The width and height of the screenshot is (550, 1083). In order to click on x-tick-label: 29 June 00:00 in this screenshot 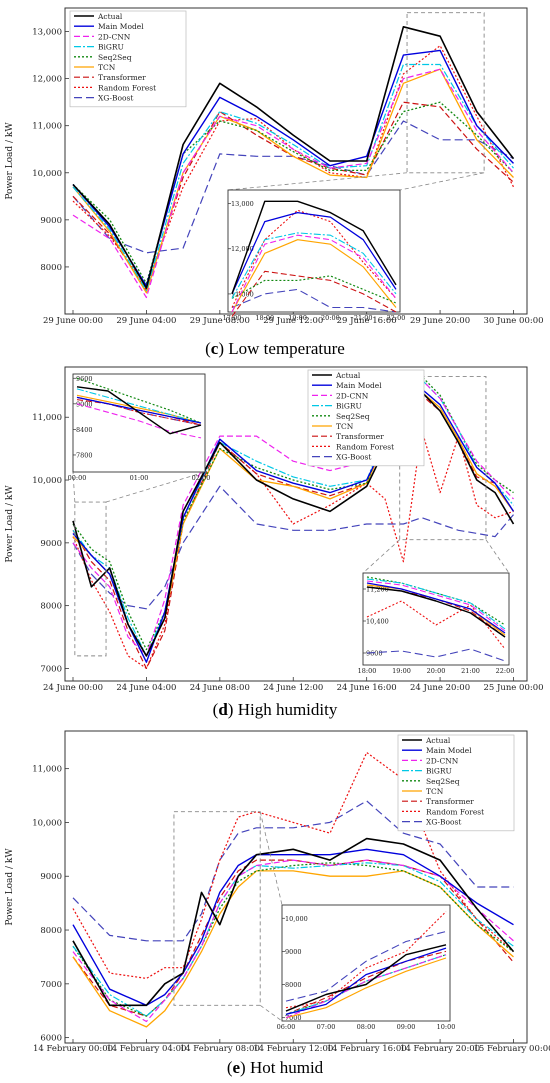, I will do `click(73, 321)`.